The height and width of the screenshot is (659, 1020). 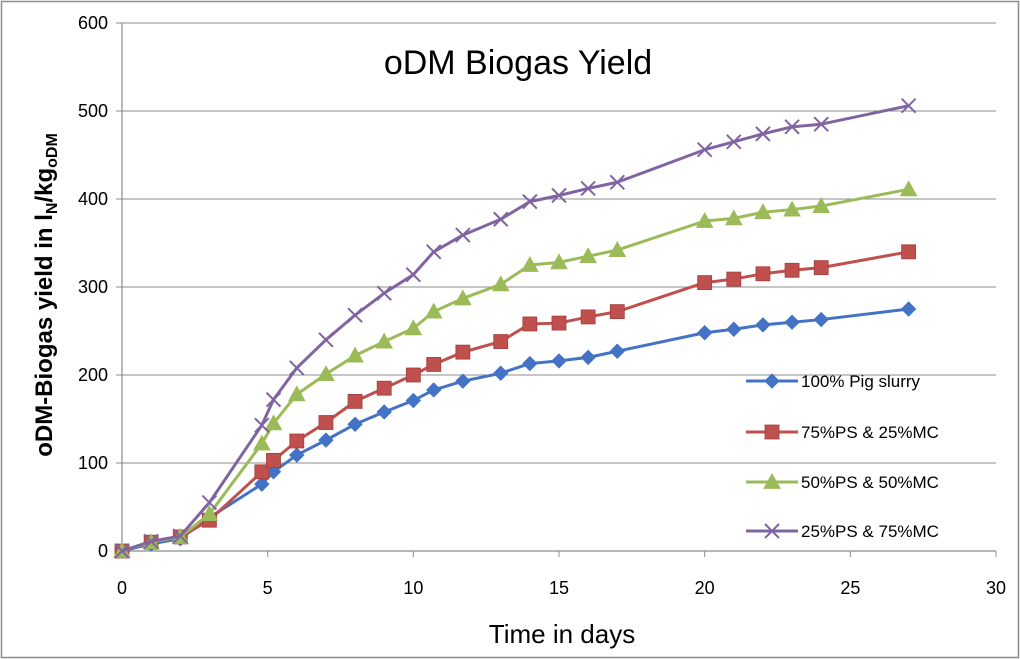 What do you see at coordinates (518, 63) in the screenshot?
I see `chart-title: oDM Biogas Yield` at bounding box center [518, 63].